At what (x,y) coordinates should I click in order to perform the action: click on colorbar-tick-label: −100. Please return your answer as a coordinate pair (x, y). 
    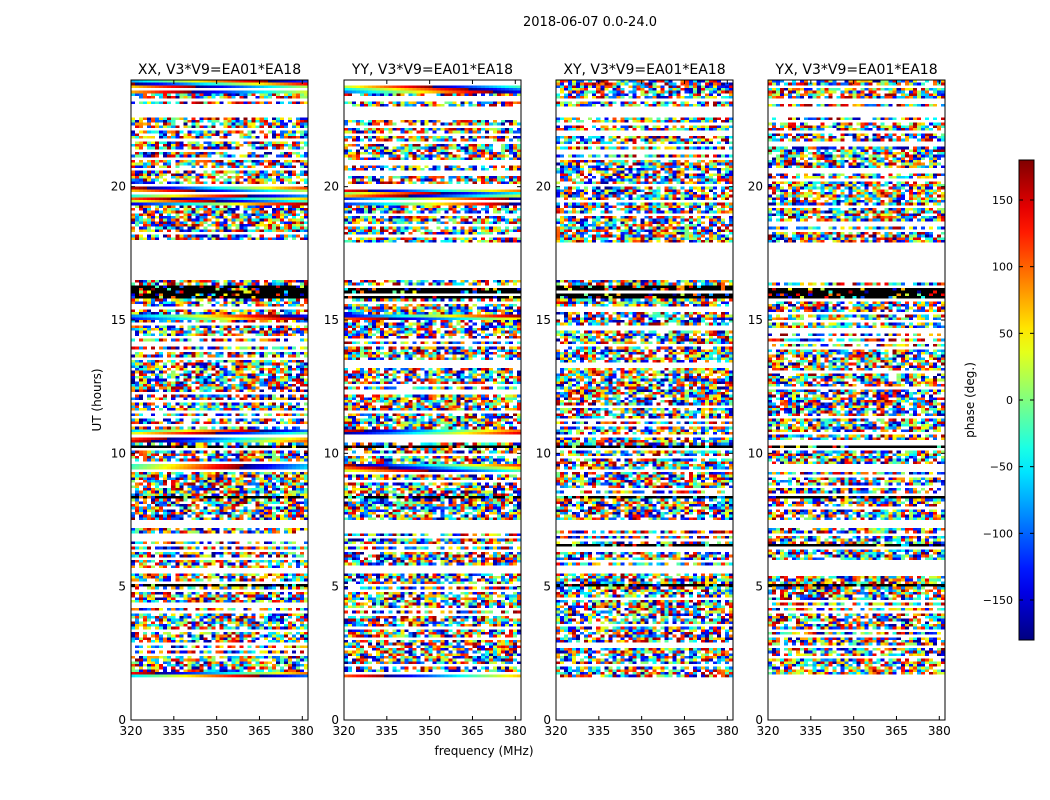
    Looking at the image, I should click on (998, 533).